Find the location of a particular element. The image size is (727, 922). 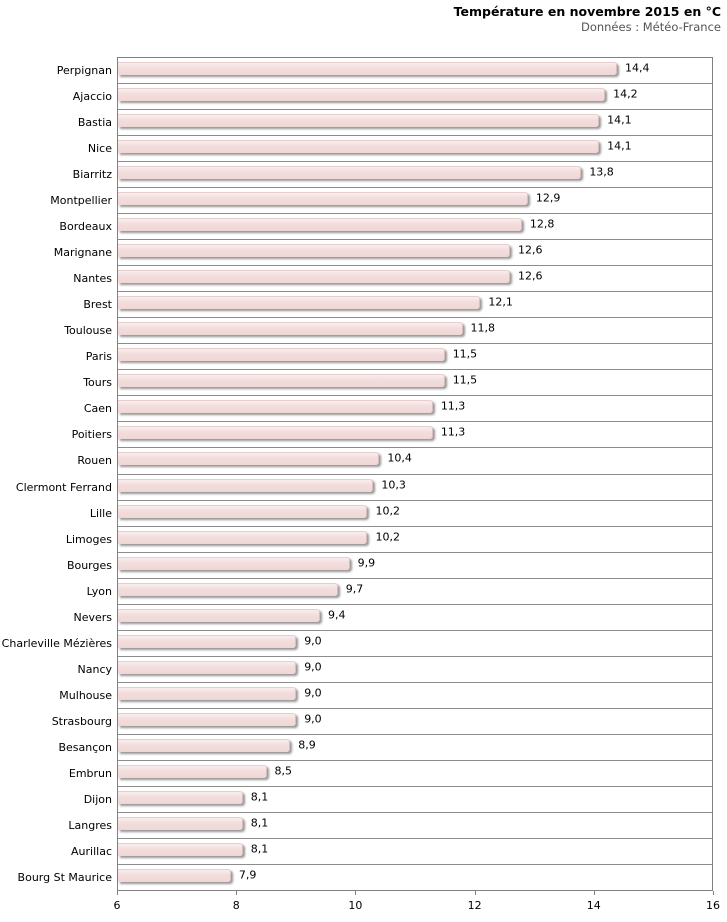

category-label: Nantes is located at coordinates (92, 279).